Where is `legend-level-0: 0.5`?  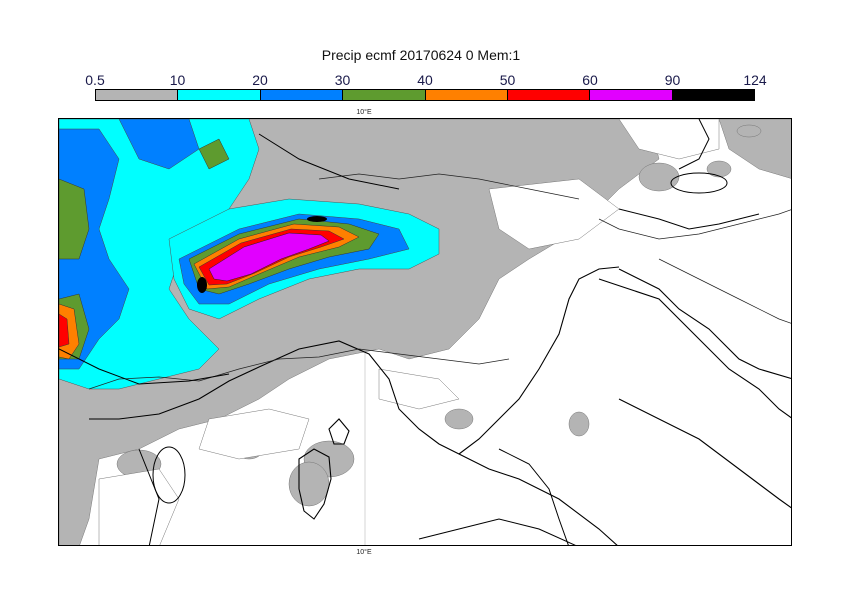
legend-level-0: 0.5 is located at coordinates (95, 80).